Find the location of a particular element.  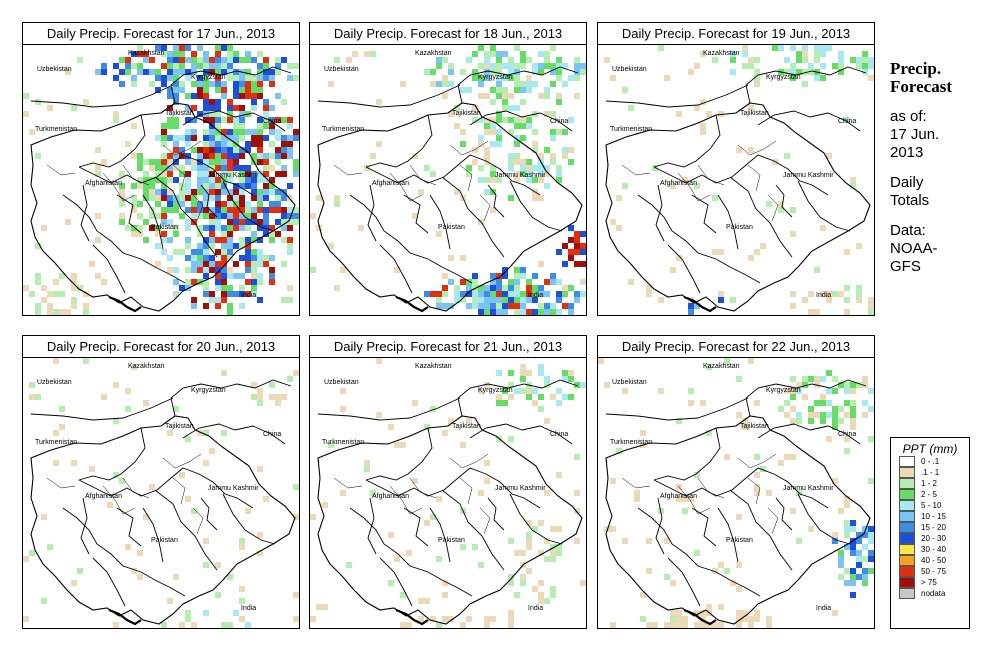

country-label-jammu-kashmir: Jammu Kashmir is located at coordinates (520, 488).